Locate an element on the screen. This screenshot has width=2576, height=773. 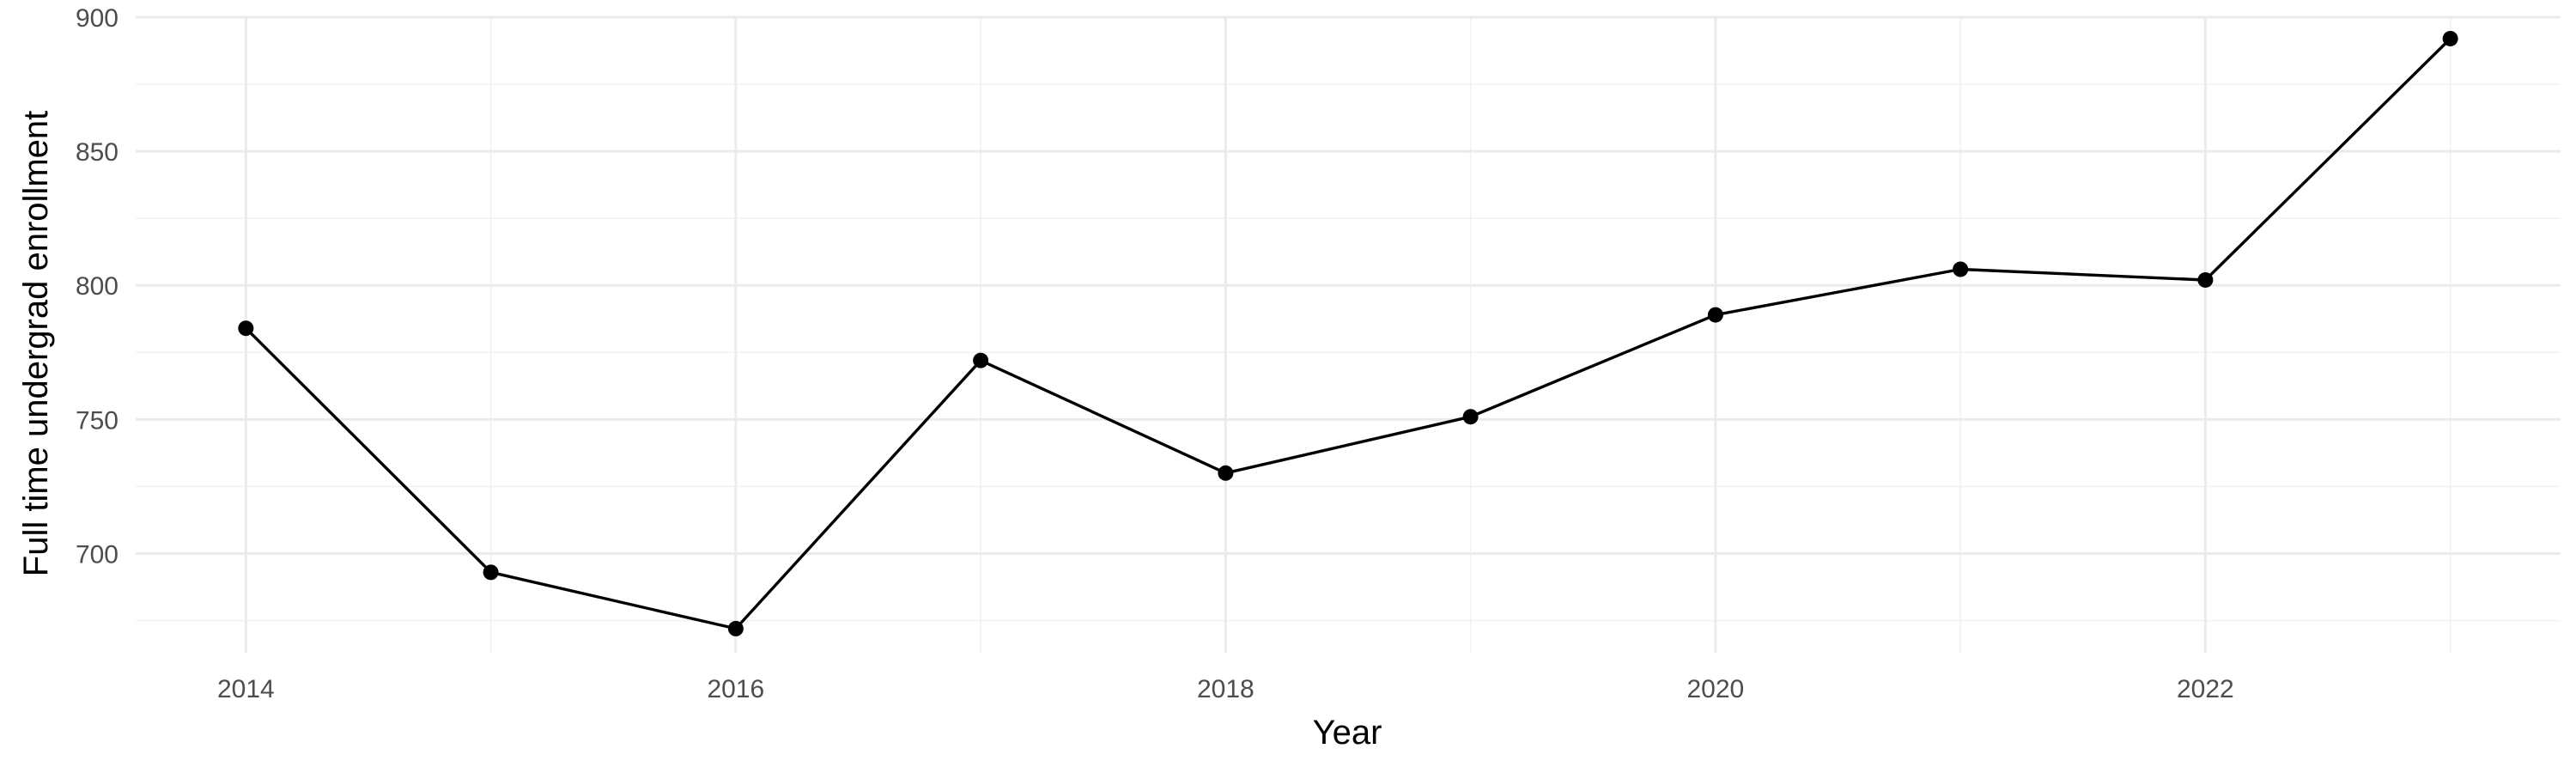
x-tick-label: 2014 is located at coordinates (246, 689).